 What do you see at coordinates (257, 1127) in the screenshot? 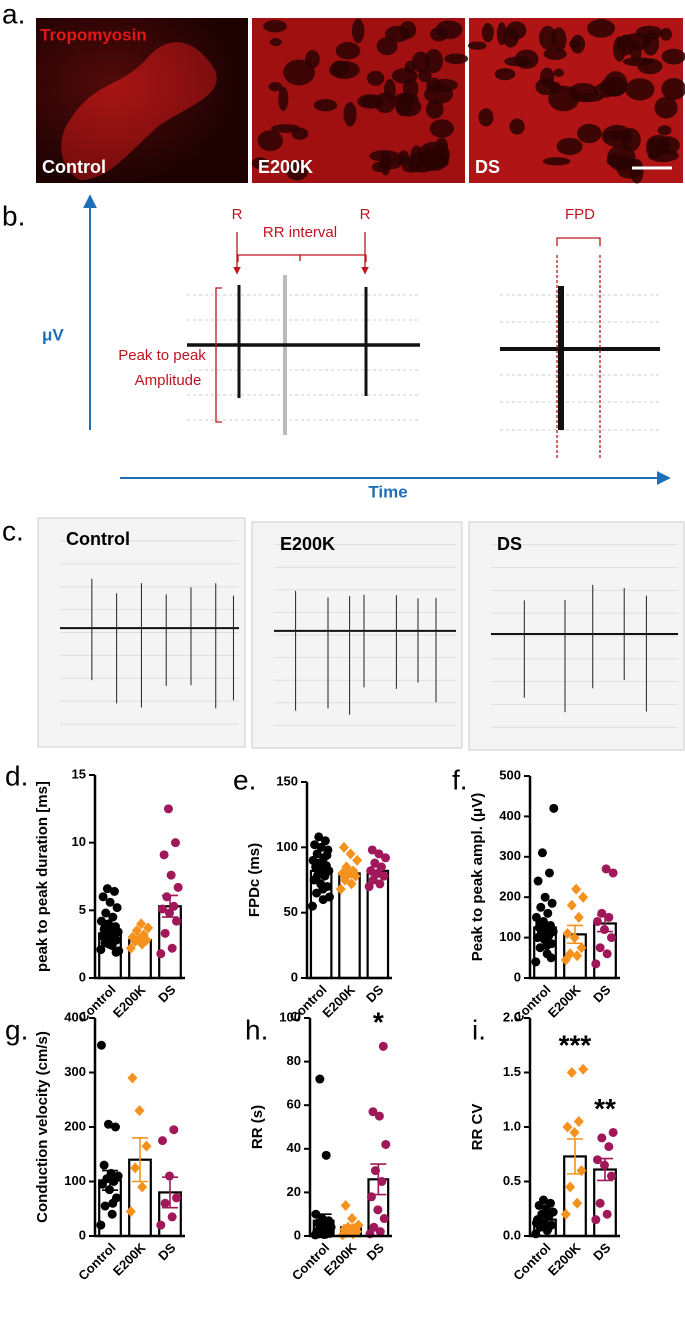
I see `y-axis-title: RR (s)` at bounding box center [257, 1127].